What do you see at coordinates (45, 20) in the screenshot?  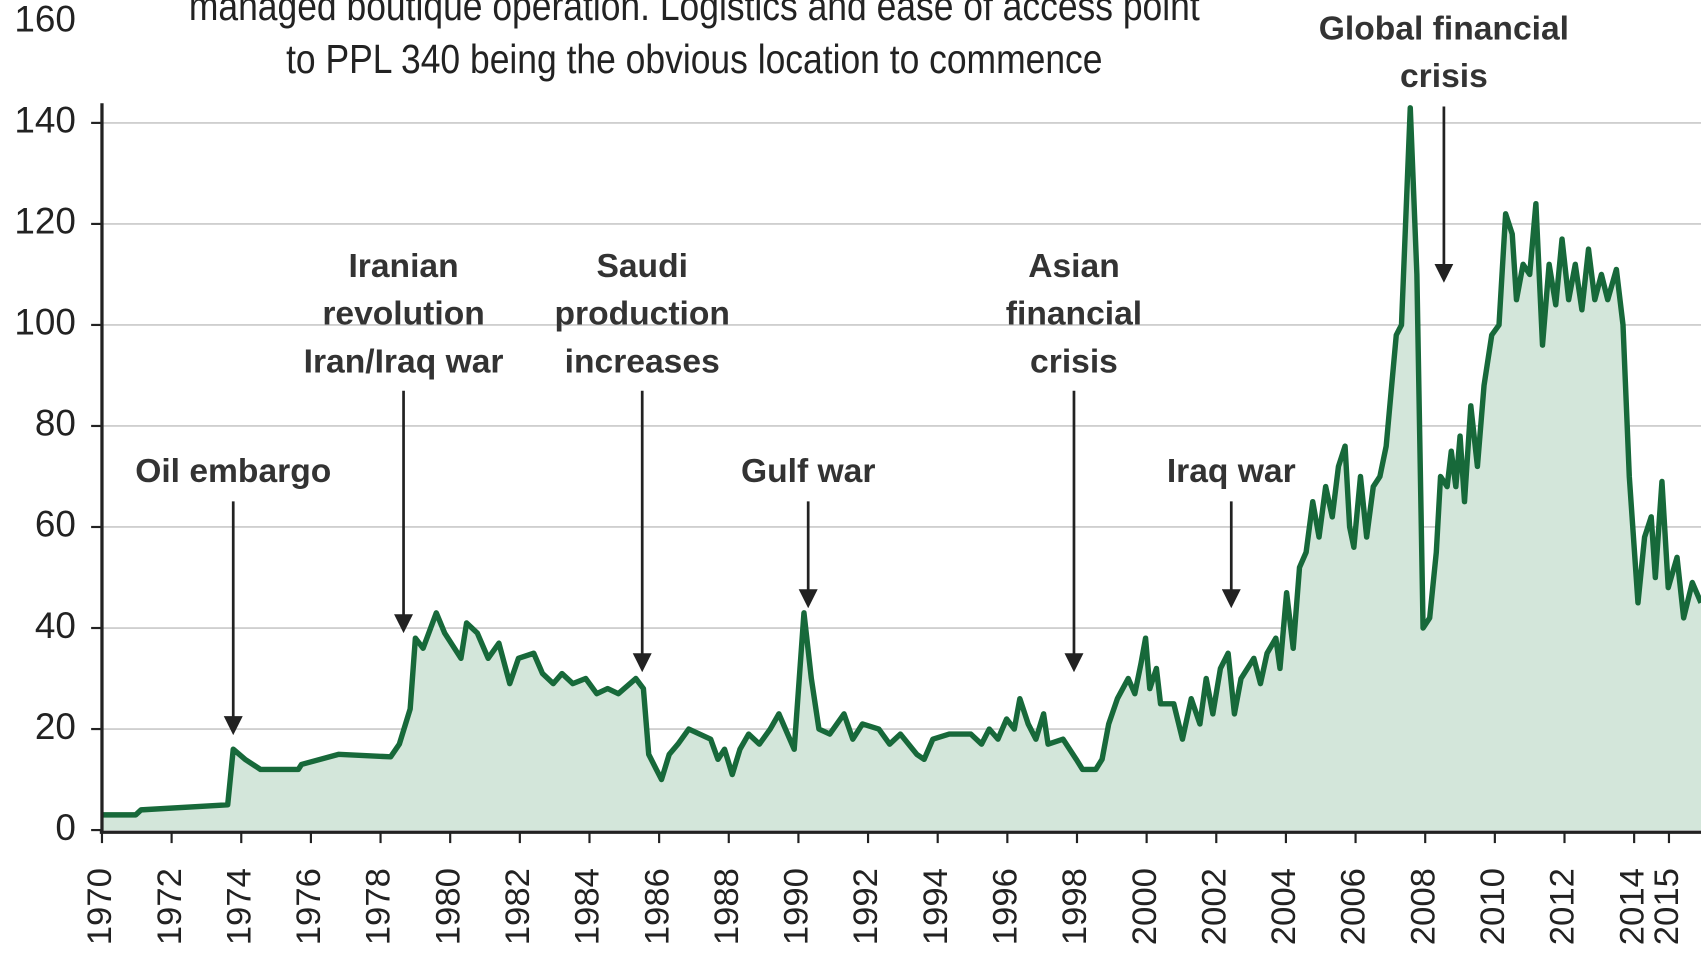 I see `y-tick-label: 160` at bounding box center [45, 20].